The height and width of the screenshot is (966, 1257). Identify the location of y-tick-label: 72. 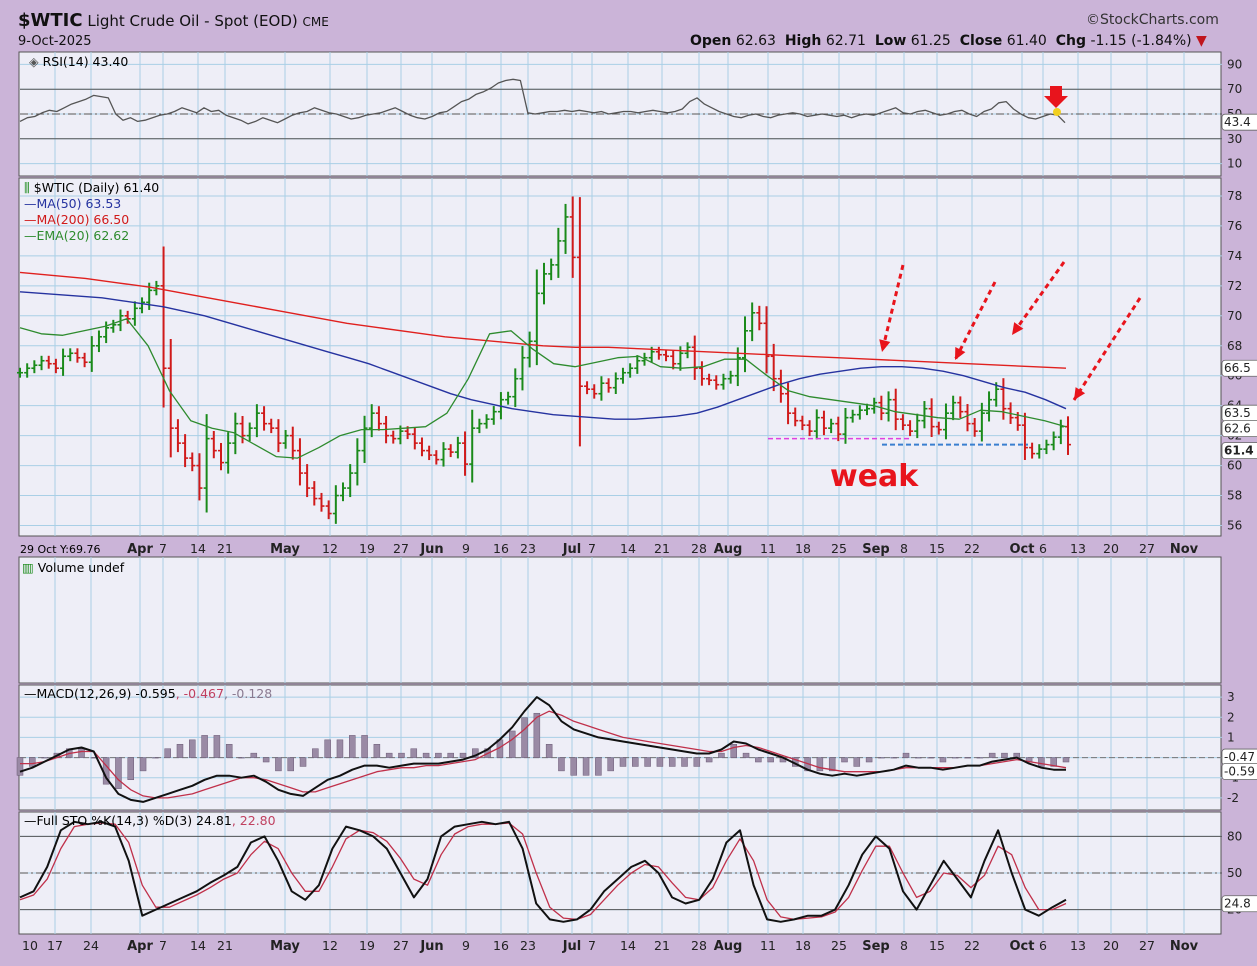
(1234, 286).